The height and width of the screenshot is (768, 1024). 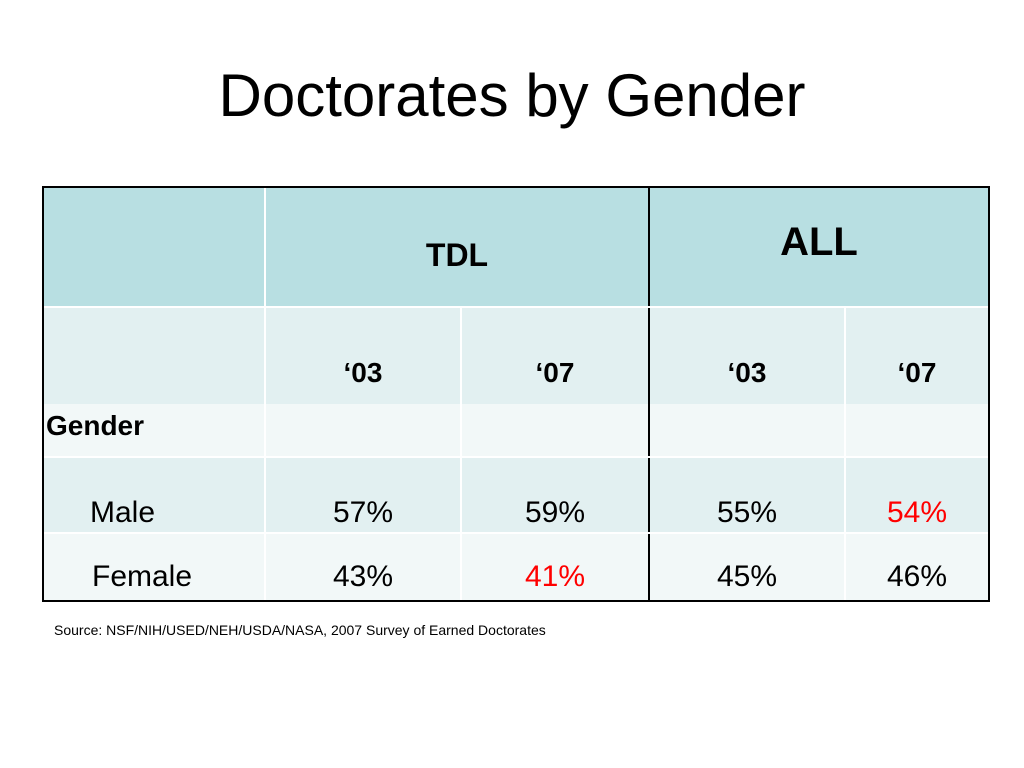 What do you see at coordinates (155, 567) in the screenshot?
I see `row-label-female: Female` at bounding box center [155, 567].